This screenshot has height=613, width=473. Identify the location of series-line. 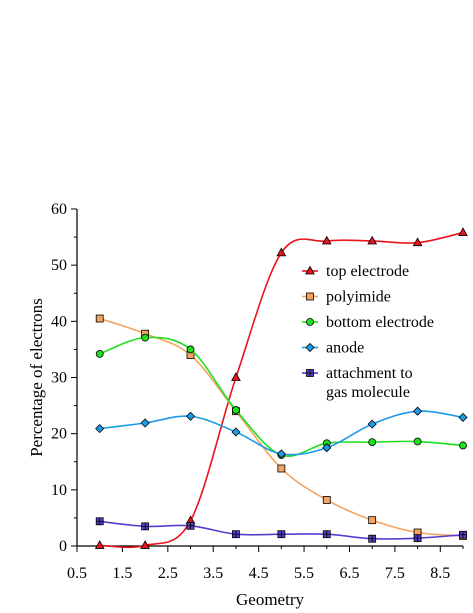
(281, 433).